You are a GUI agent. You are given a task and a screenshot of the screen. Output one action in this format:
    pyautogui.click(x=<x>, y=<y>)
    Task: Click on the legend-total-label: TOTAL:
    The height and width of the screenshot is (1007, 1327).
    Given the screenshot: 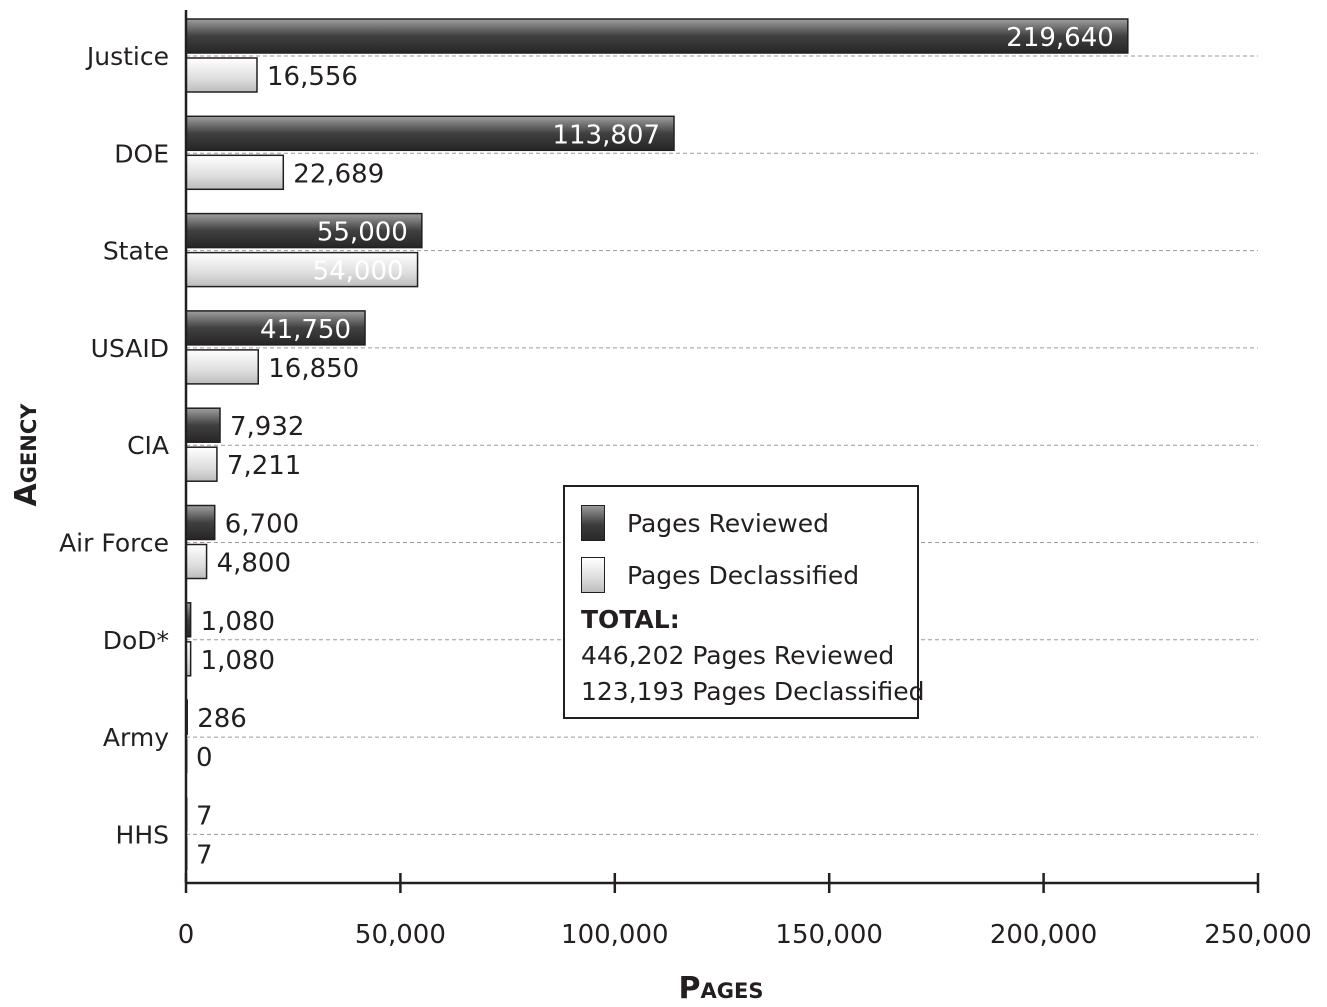 What is the action you would take?
    pyautogui.click(x=630, y=619)
    